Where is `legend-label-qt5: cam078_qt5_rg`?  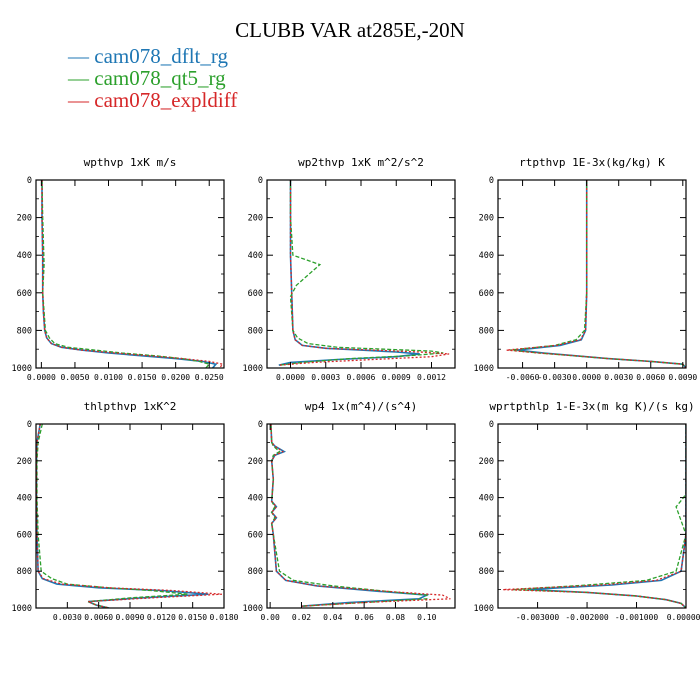
legend-label-qt5: cam078_qt5_rg is located at coordinates (160, 78).